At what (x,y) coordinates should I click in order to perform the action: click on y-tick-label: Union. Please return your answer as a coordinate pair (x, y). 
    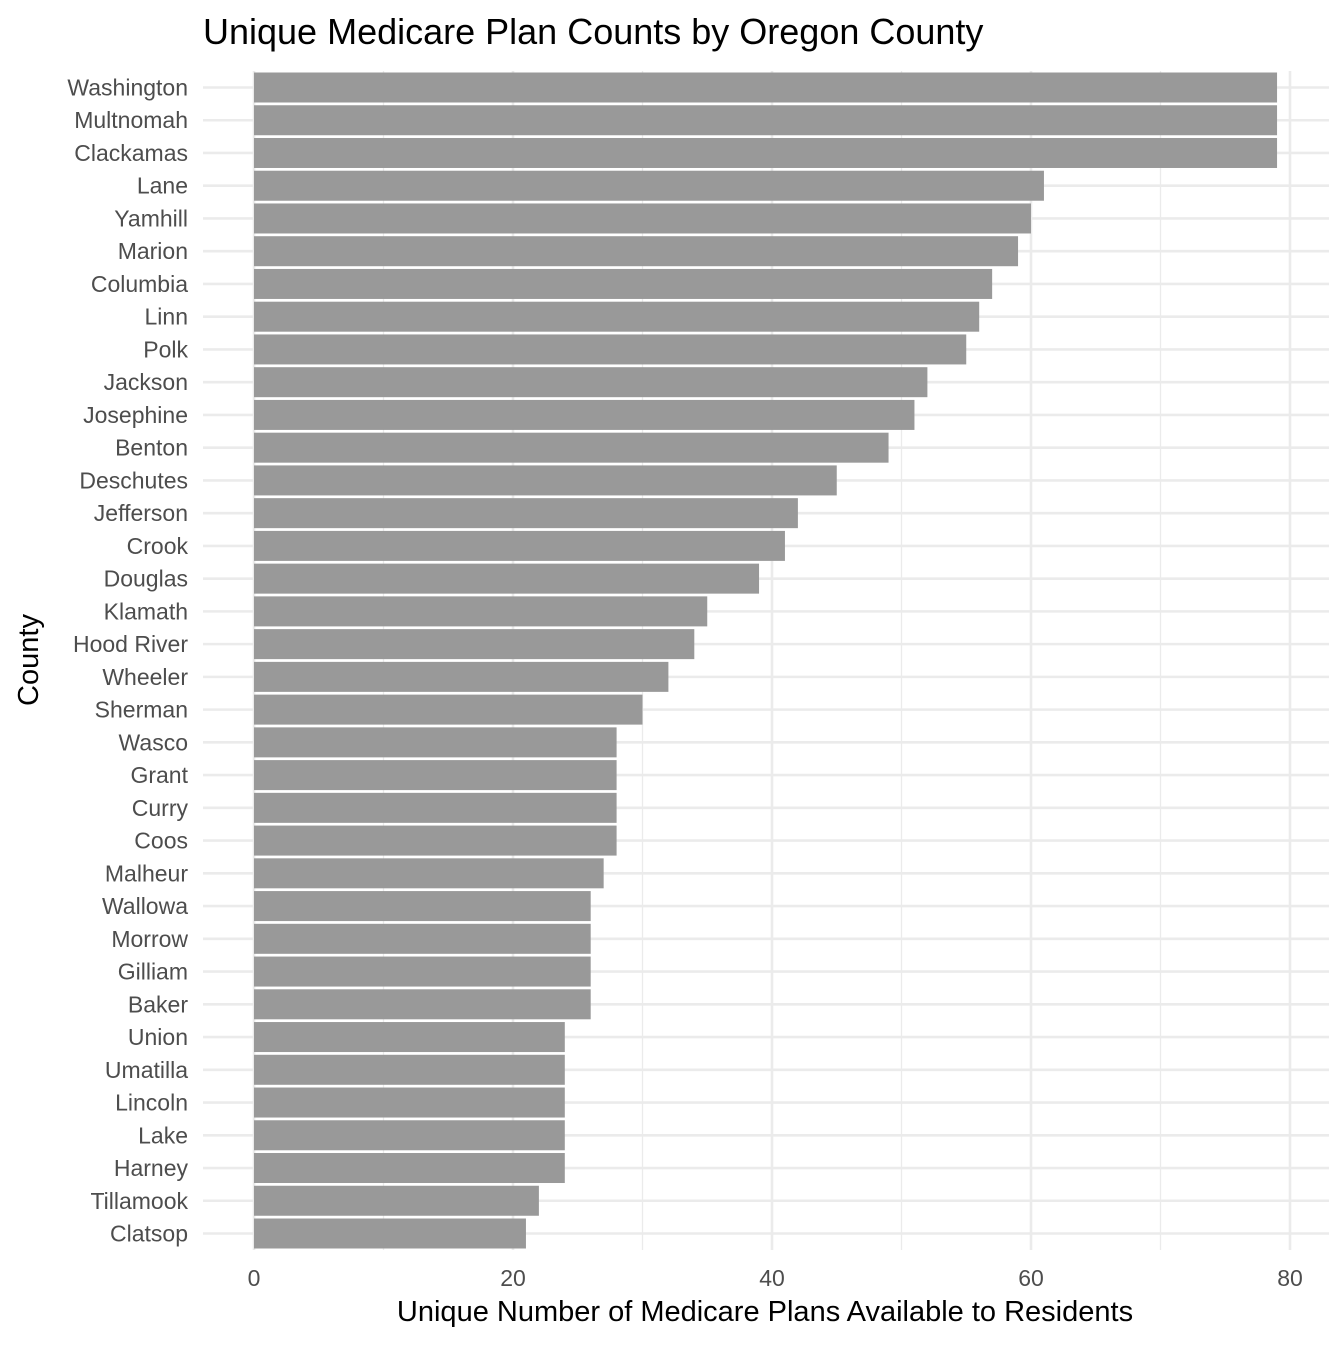
    Looking at the image, I should click on (158, 1037).